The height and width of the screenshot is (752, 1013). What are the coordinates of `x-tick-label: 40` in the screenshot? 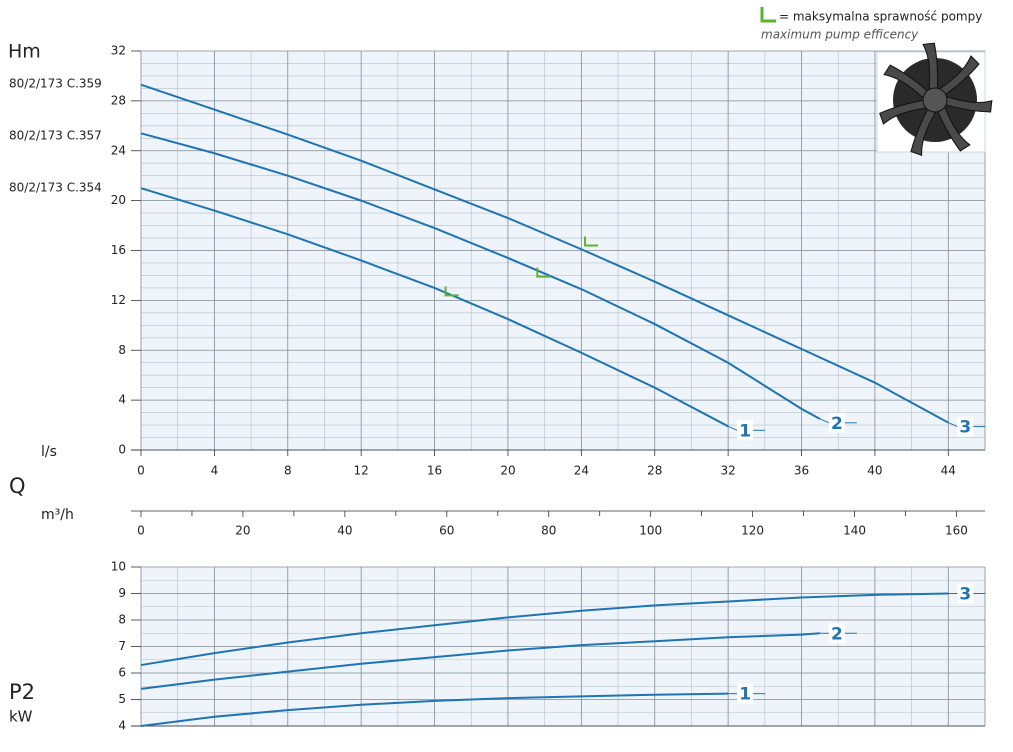 It's located at (874, 471).